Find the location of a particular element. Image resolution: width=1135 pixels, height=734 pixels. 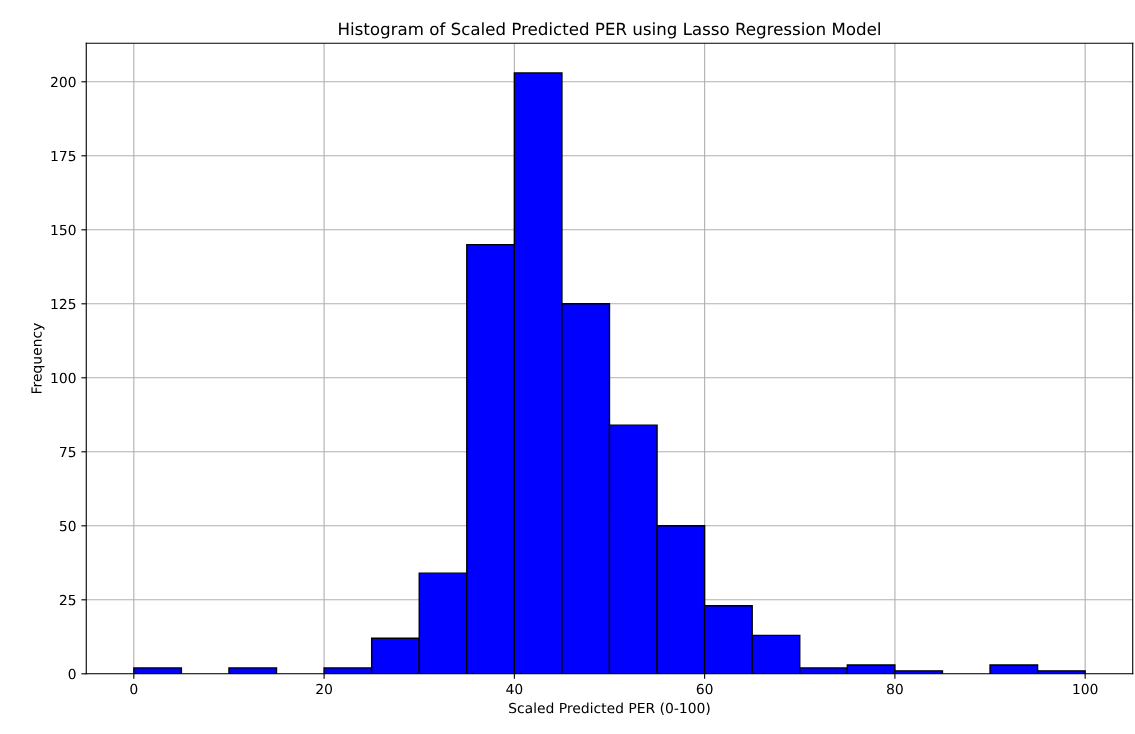

x-tick-label: 20 is located at coordinates (324, 689).